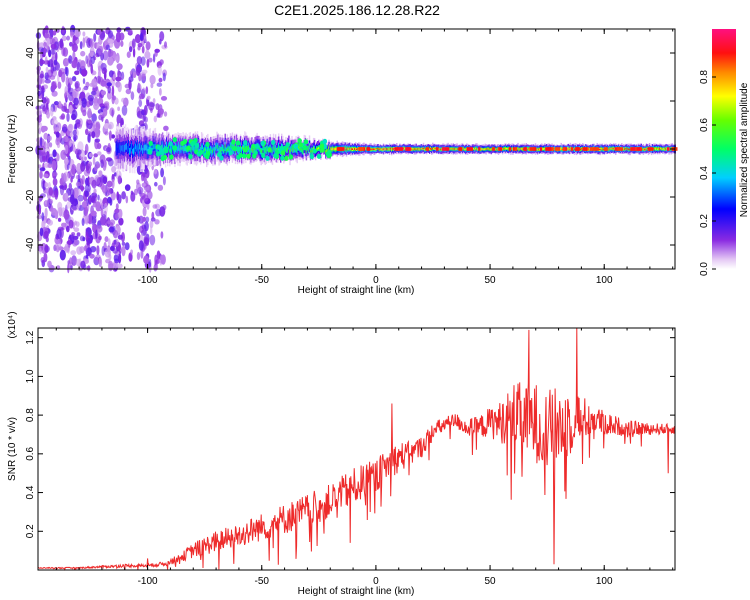 The width and height of the screenshot is (750, 600). Describe the element at coordinates (30, 415) in the screenshot. I see `y-tick-label: 0.8` at that location.